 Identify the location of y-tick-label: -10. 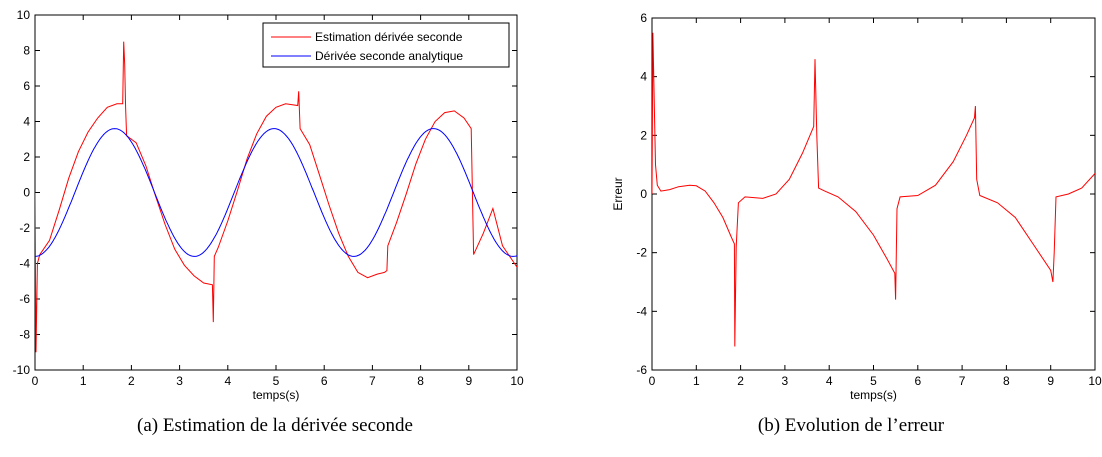
(22, 370).